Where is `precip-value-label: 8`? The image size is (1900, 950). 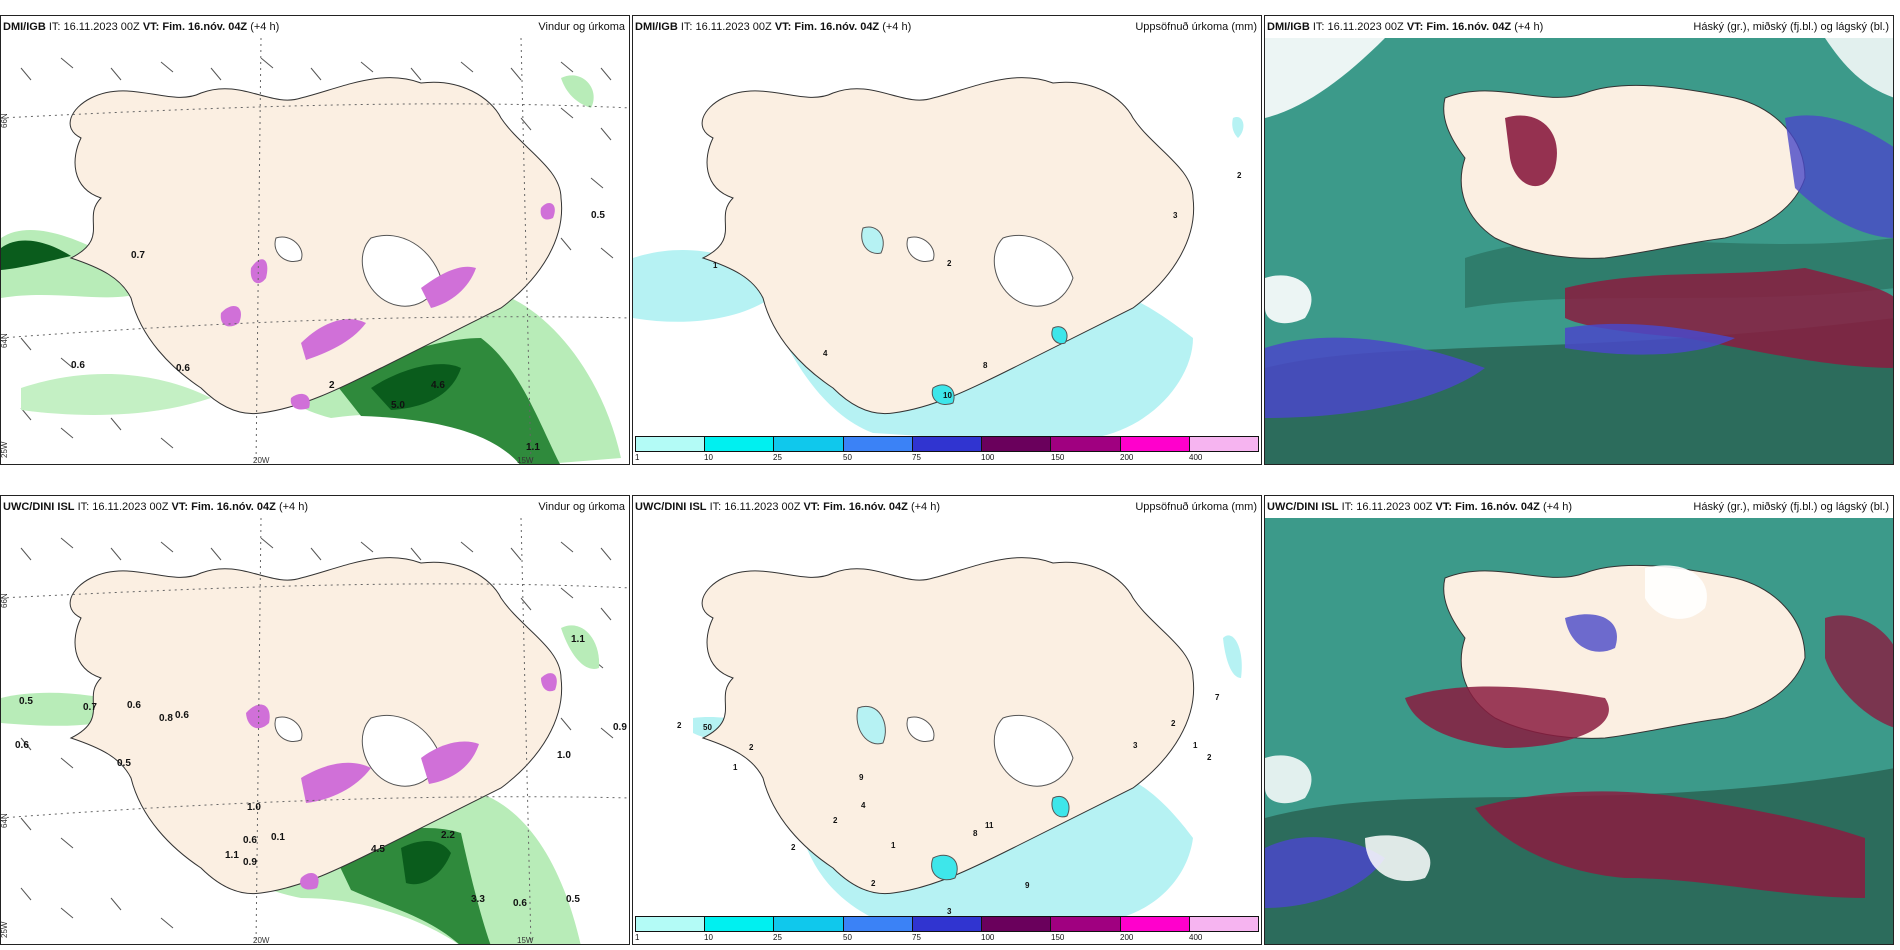
precip-value-label: 8 is located at coordinates (975, 833).